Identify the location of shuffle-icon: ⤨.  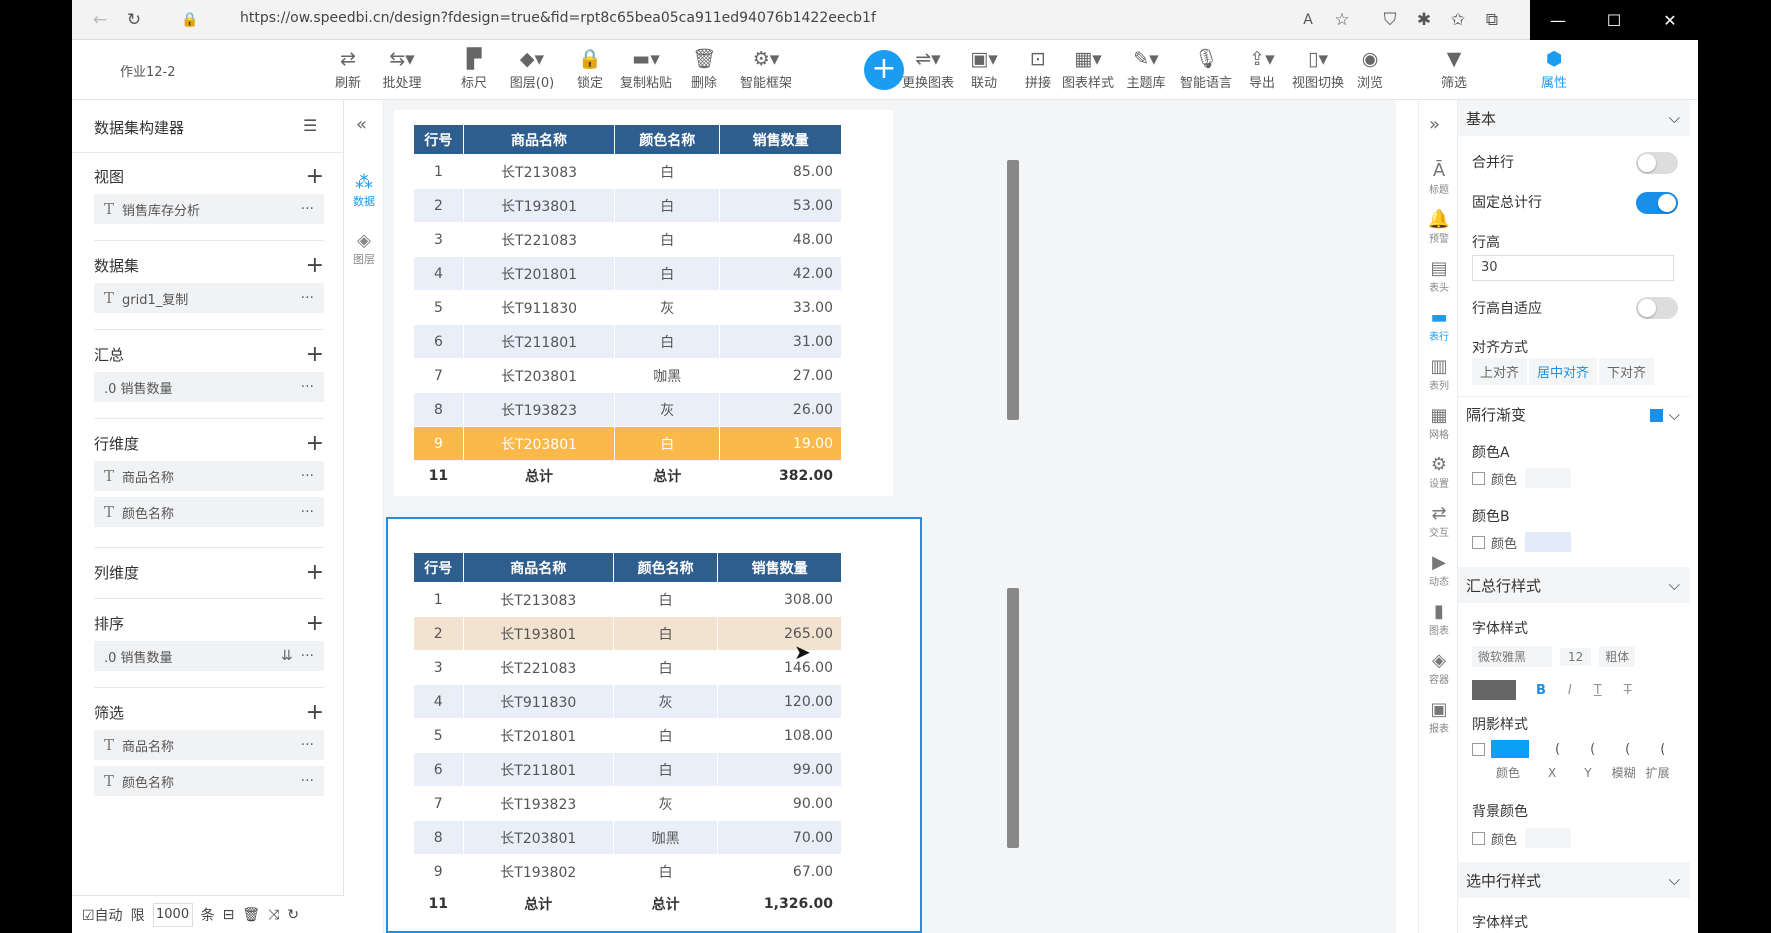
(274, 914).